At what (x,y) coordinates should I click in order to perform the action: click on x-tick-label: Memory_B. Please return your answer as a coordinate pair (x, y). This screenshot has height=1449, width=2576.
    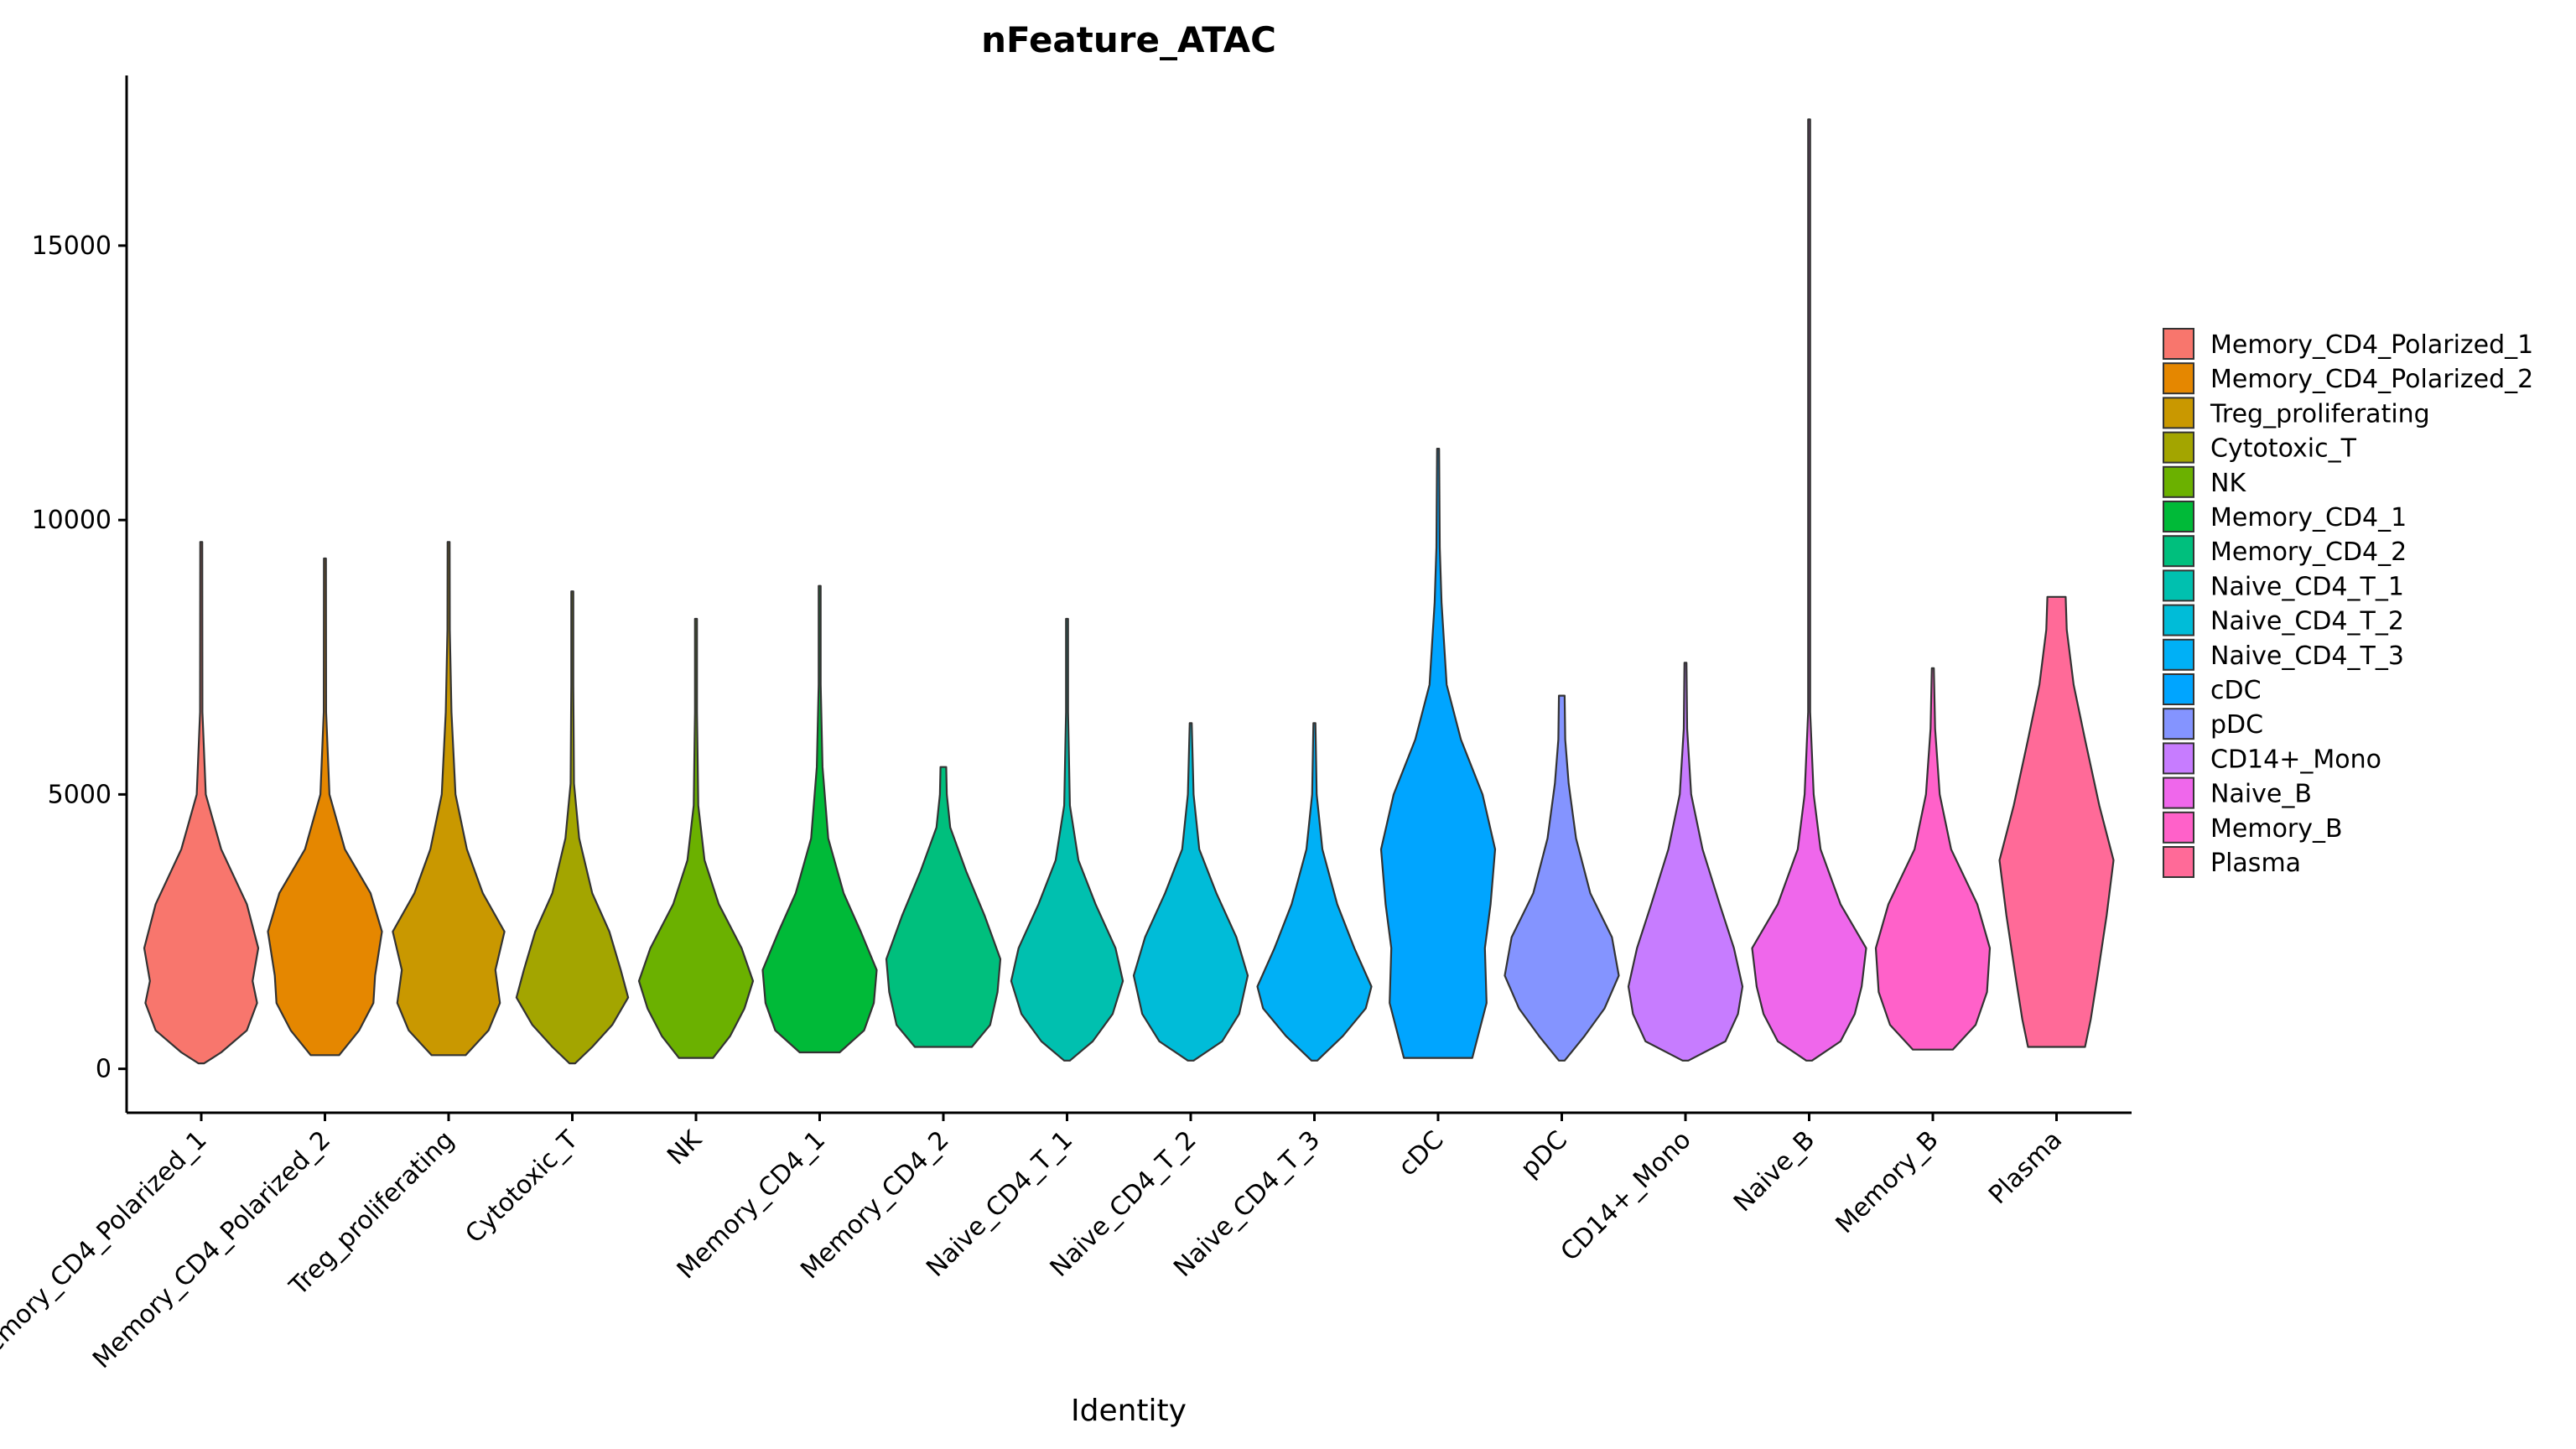
    Looking at the image, I should click on (1887, 1182).